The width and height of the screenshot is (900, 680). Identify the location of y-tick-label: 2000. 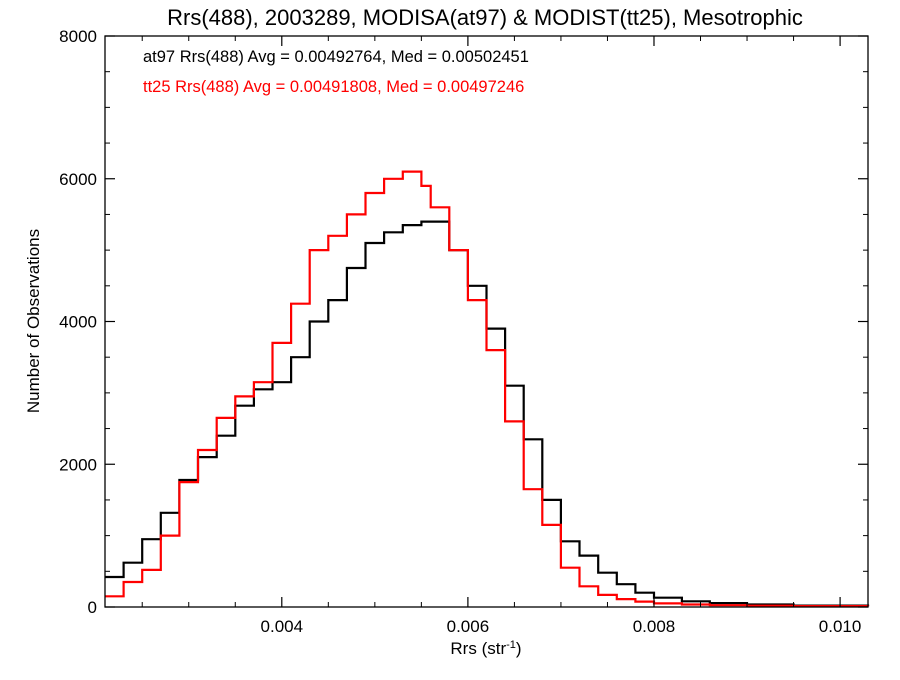
(78, 464).